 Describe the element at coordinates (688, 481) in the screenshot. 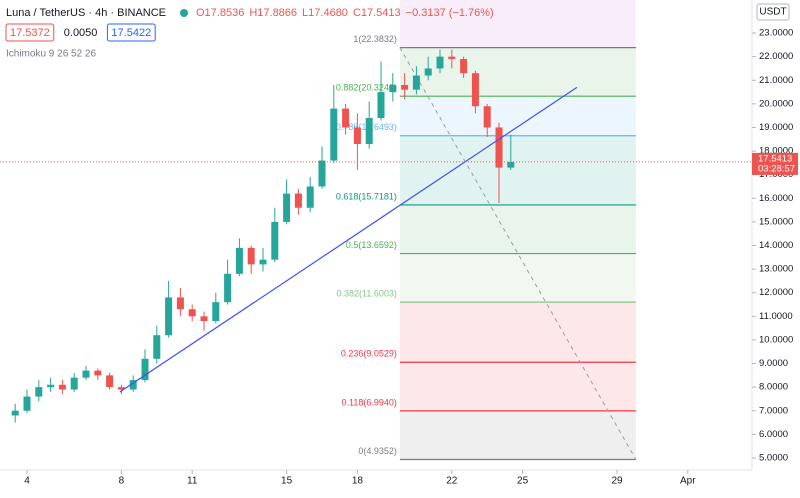

I see `x-tick-label: Apr` at that location.